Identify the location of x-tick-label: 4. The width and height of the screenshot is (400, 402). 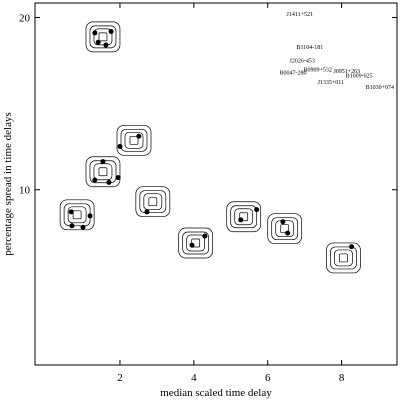
(194, 378).